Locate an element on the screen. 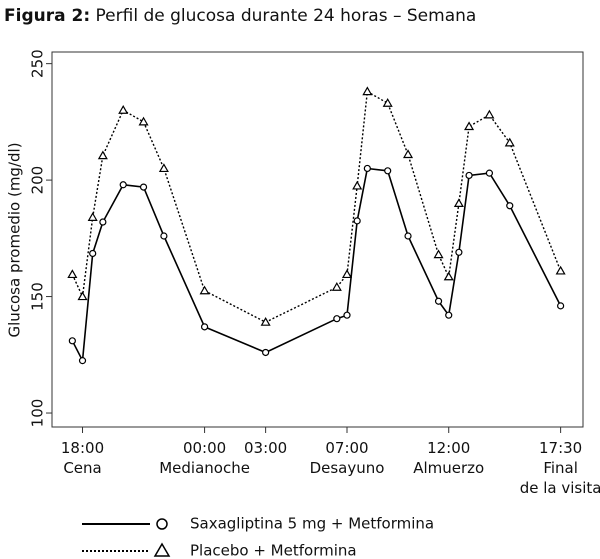 The image size is (600, 559). x-tick-sublabel: Almuerzo is located at coordinates (448, 468).